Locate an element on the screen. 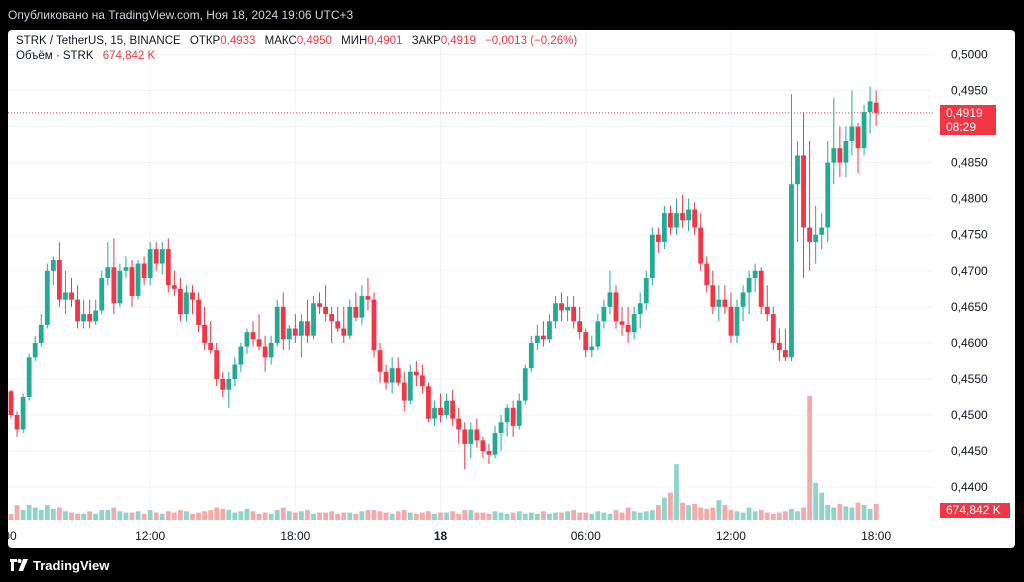  bar-countdown: 08:29 is located at coordinates (961, 126).